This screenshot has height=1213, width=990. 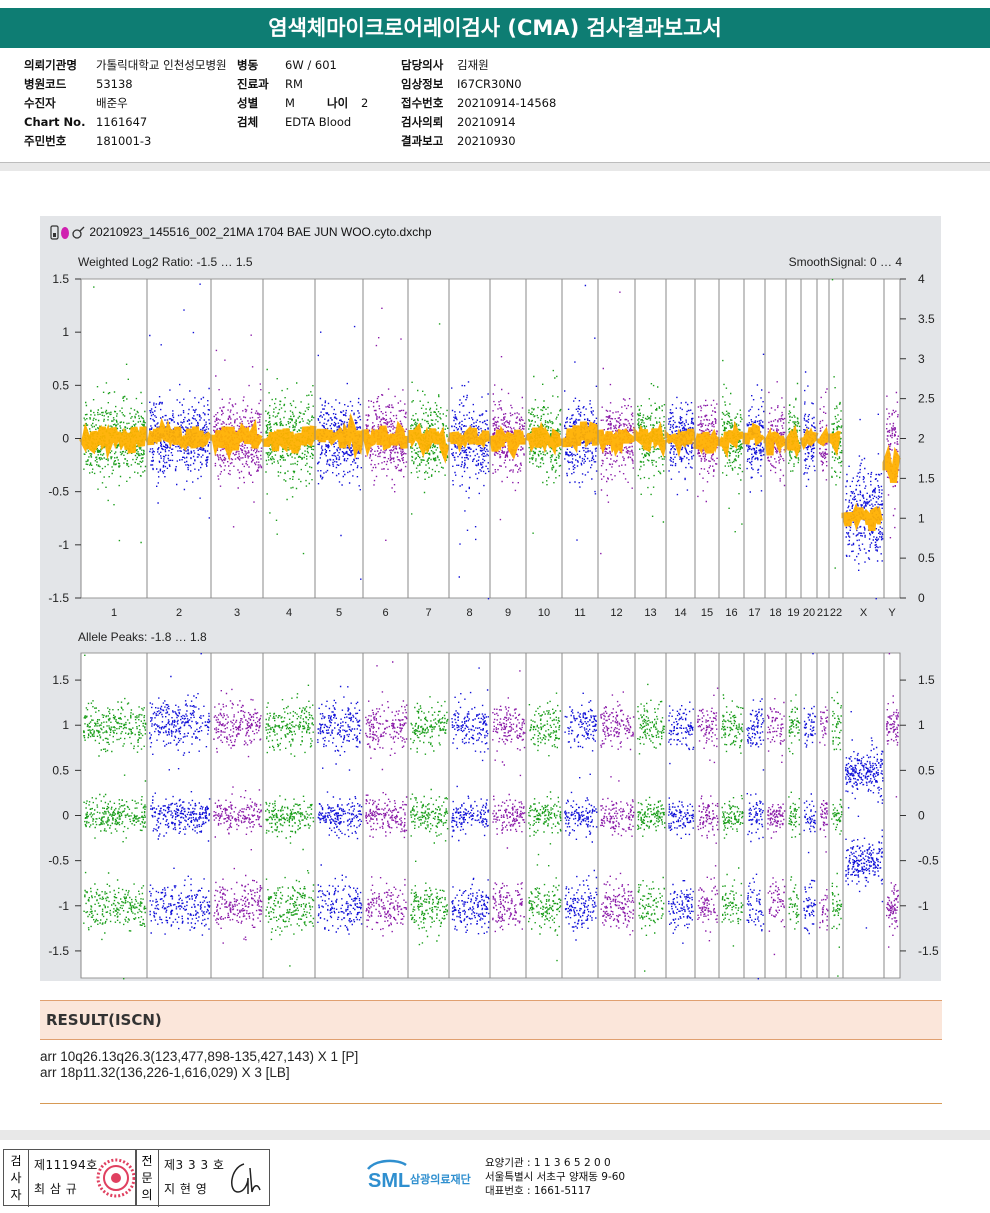 I want to click on chr-18-smooth-signal, so click(x=774, y=441).